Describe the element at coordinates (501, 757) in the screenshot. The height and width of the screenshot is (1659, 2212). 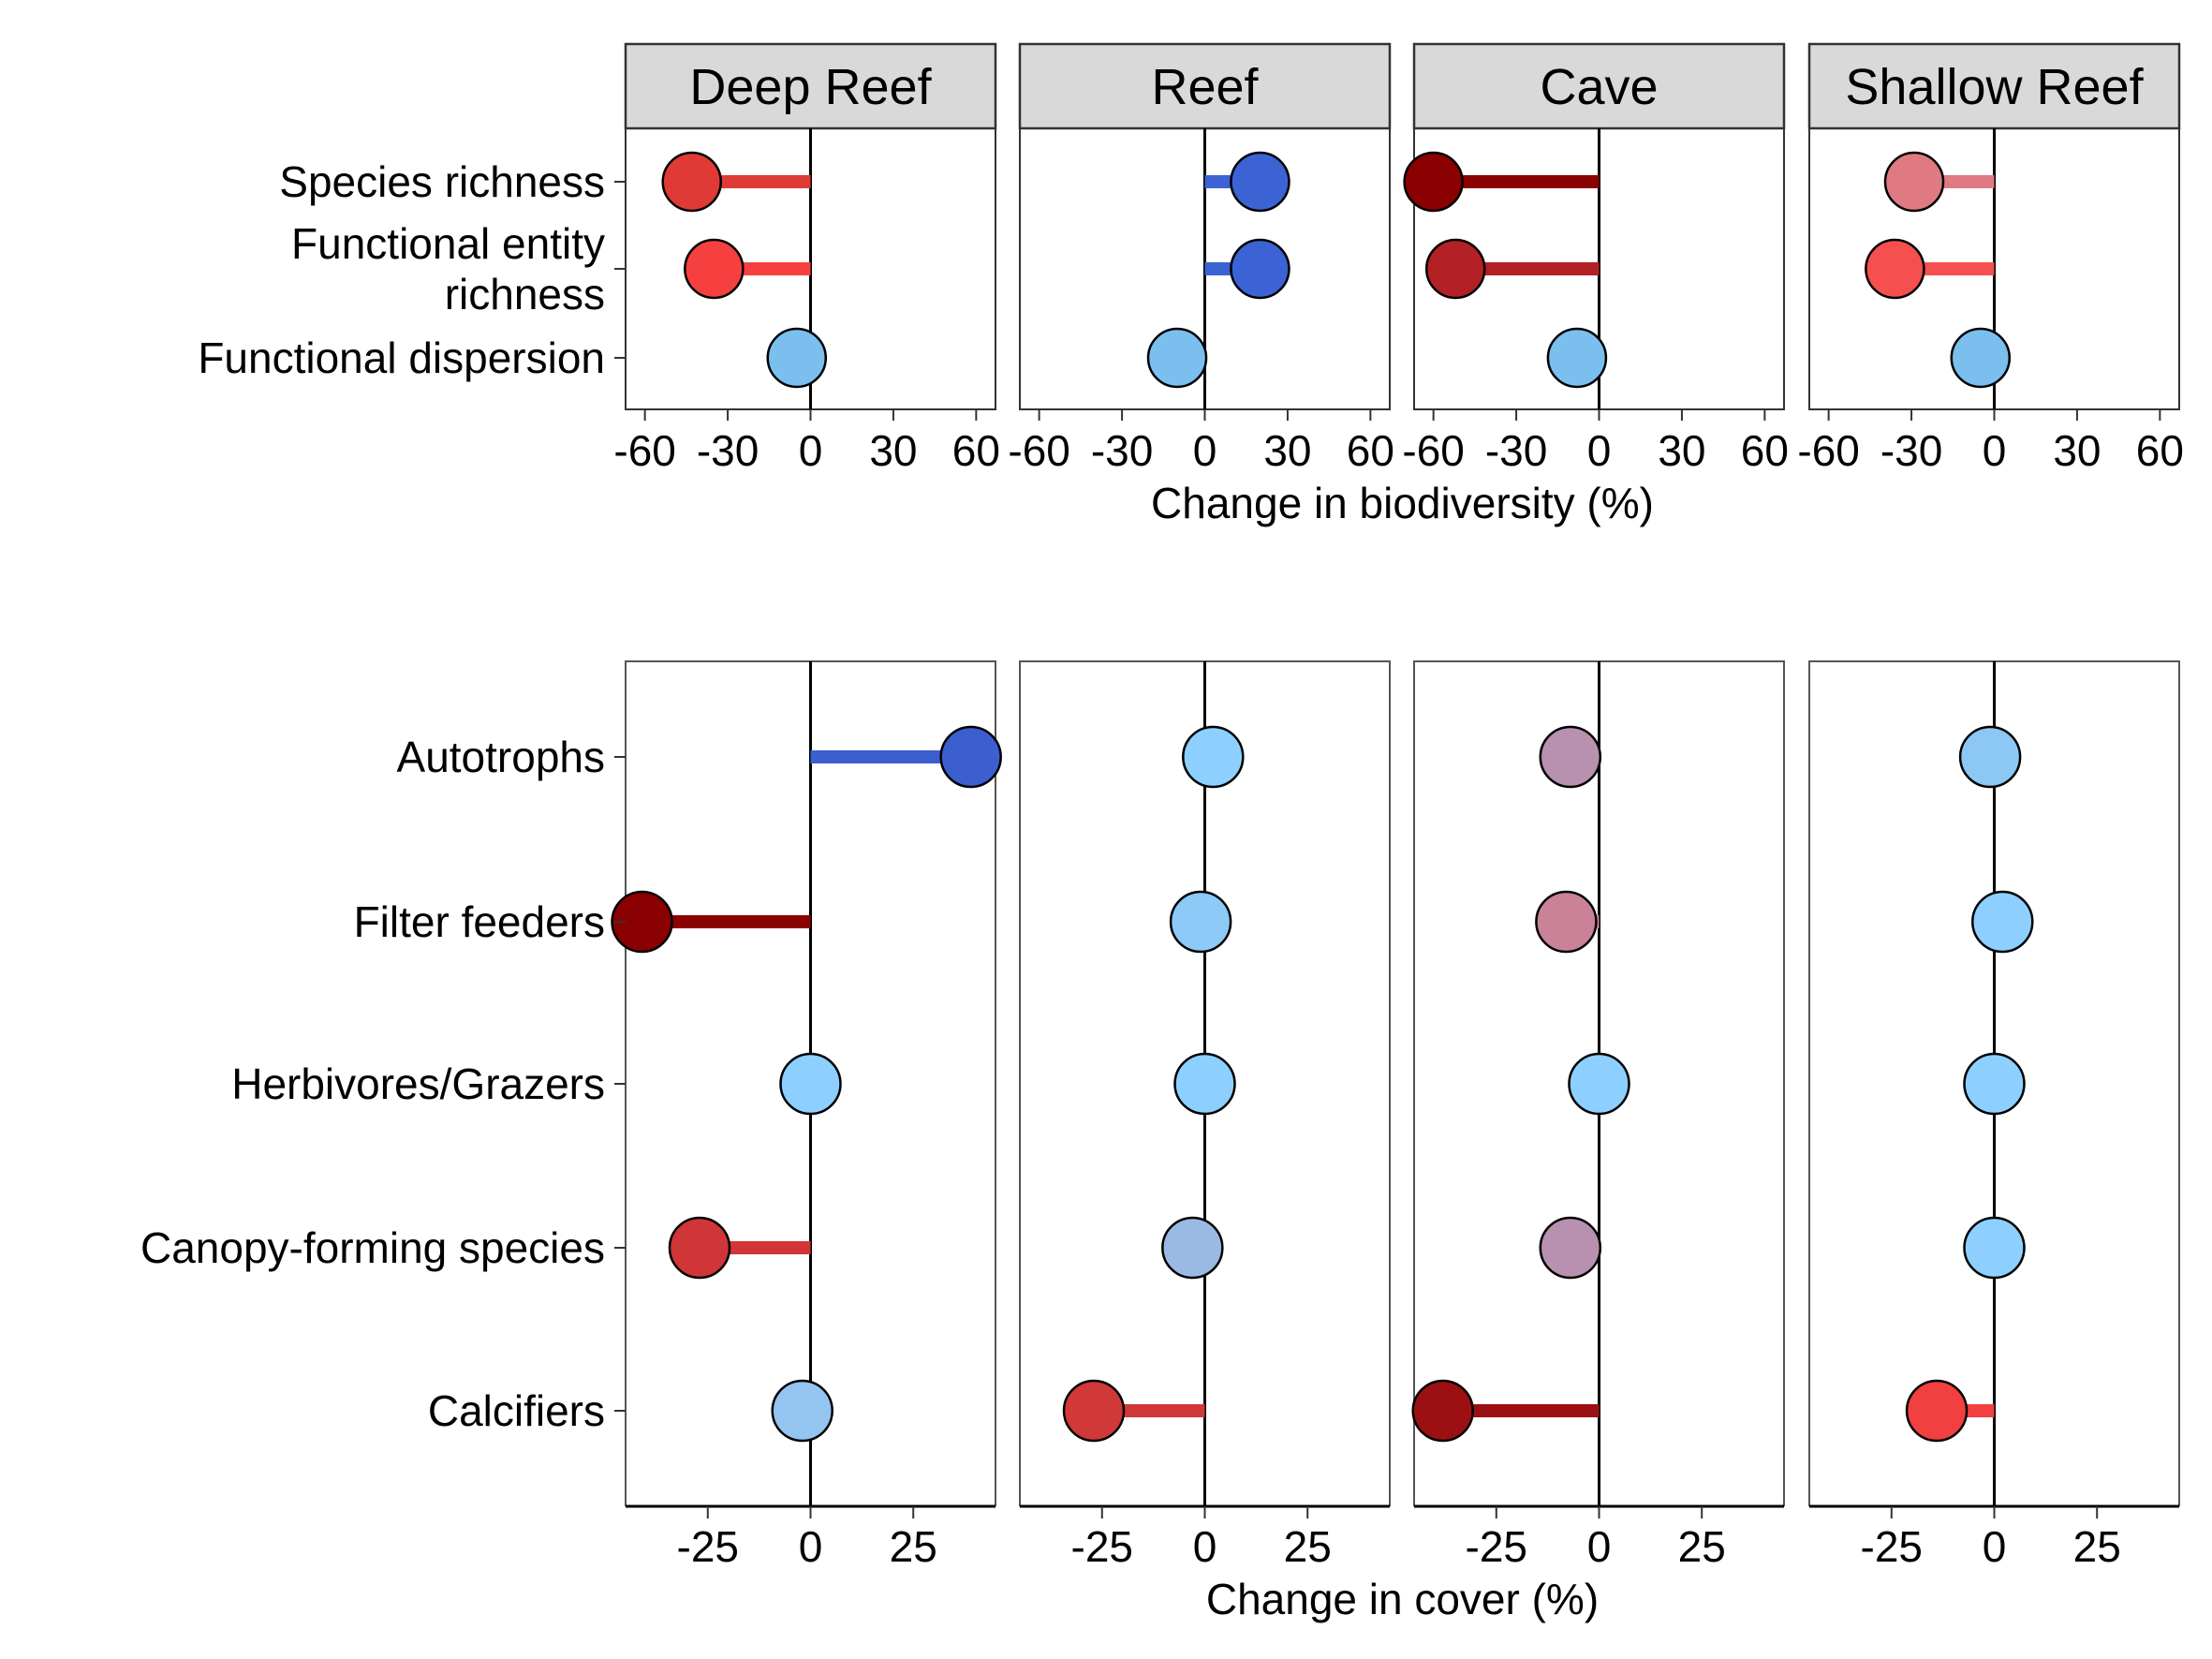
I see `y-category-label: Autotrophs` at that location.